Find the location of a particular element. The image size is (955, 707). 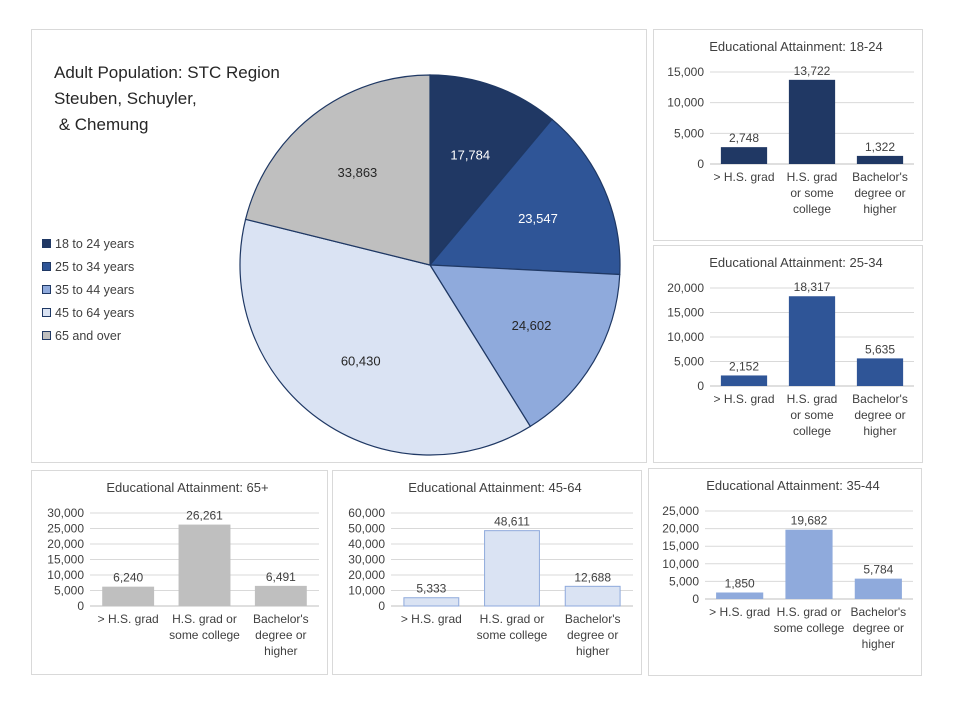

pie-title-line: Steuben, Schuyler, is located at coordinates (125, 98).